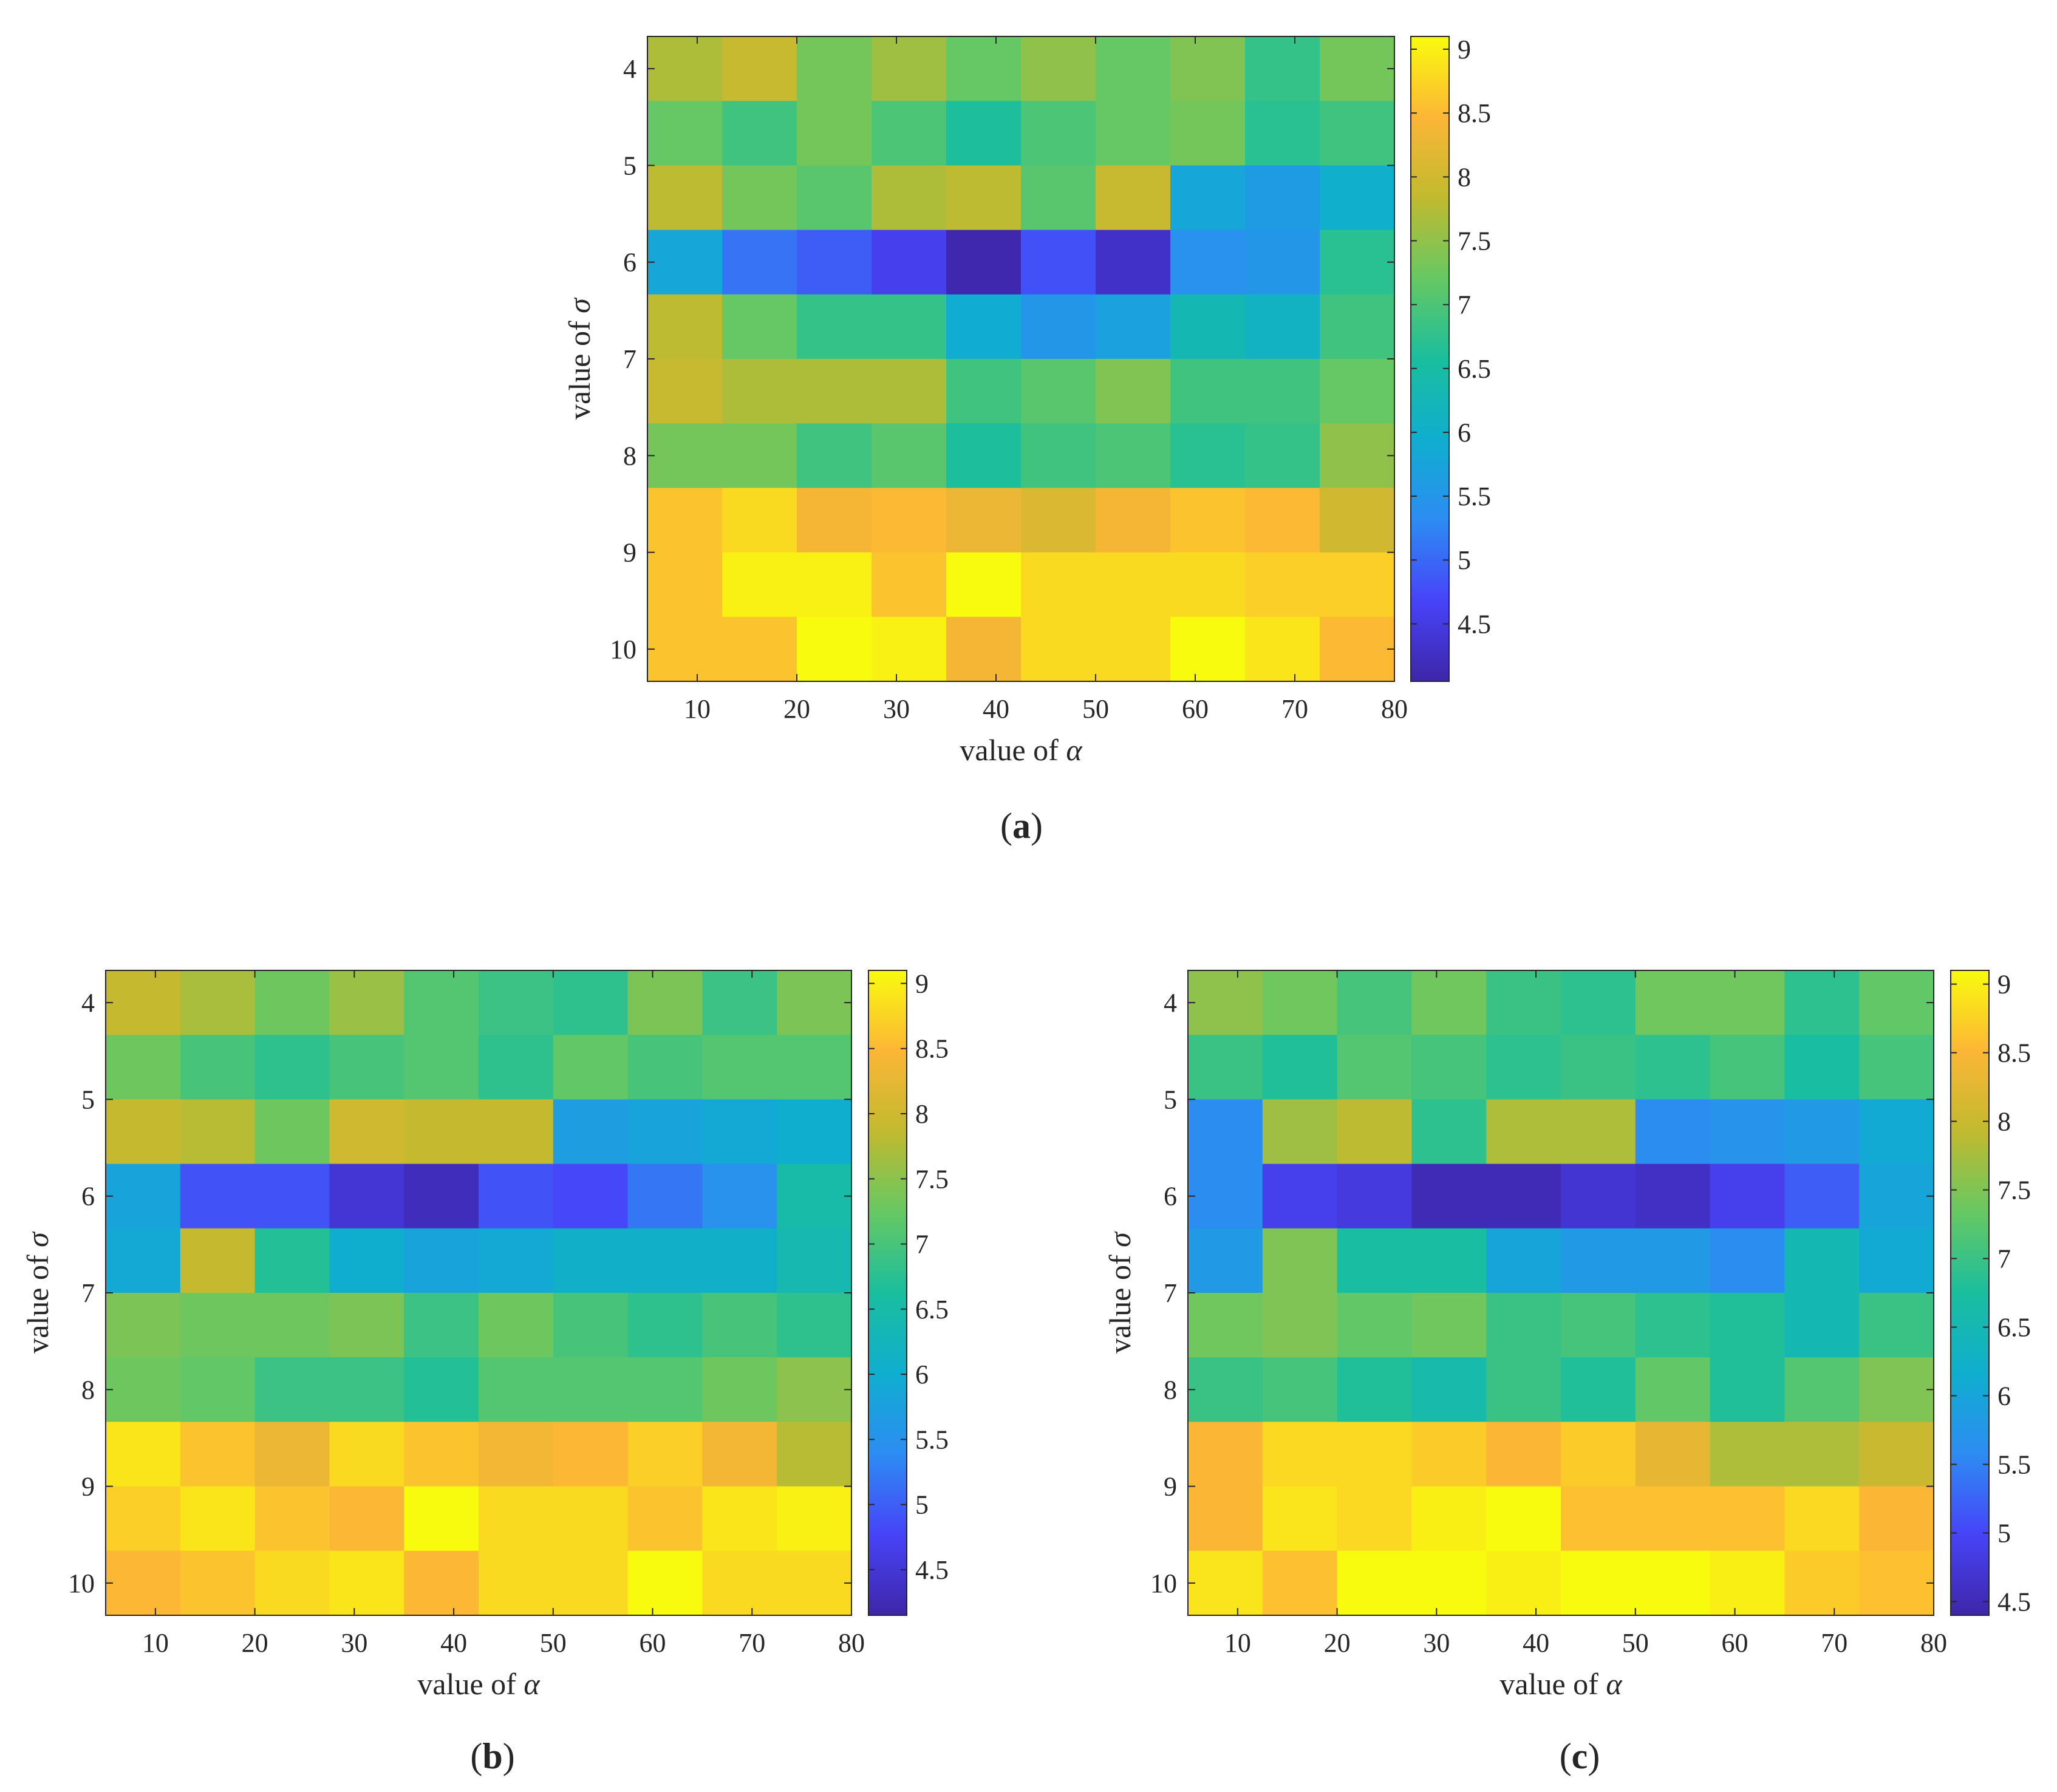  What do you see at coordinates (752, 1643) in the screenshot?
I see `x-tick-label: 70` at bounding box center [752, 1643].